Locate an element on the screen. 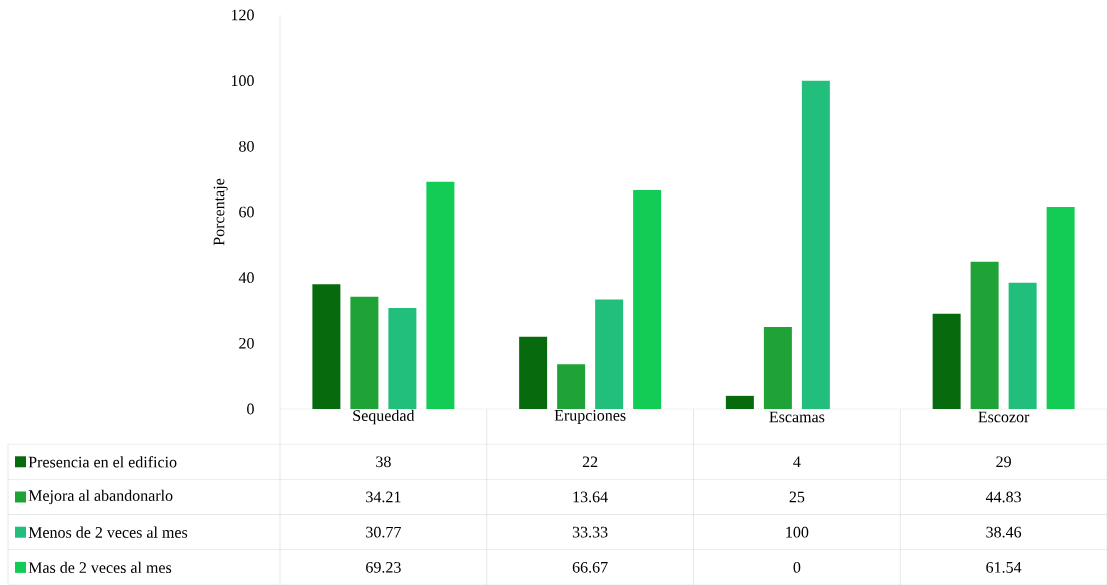 Image resolution: width=1107 pixels, height=585 pixels. data-label: 29 is located at coordinates (1003, 462).